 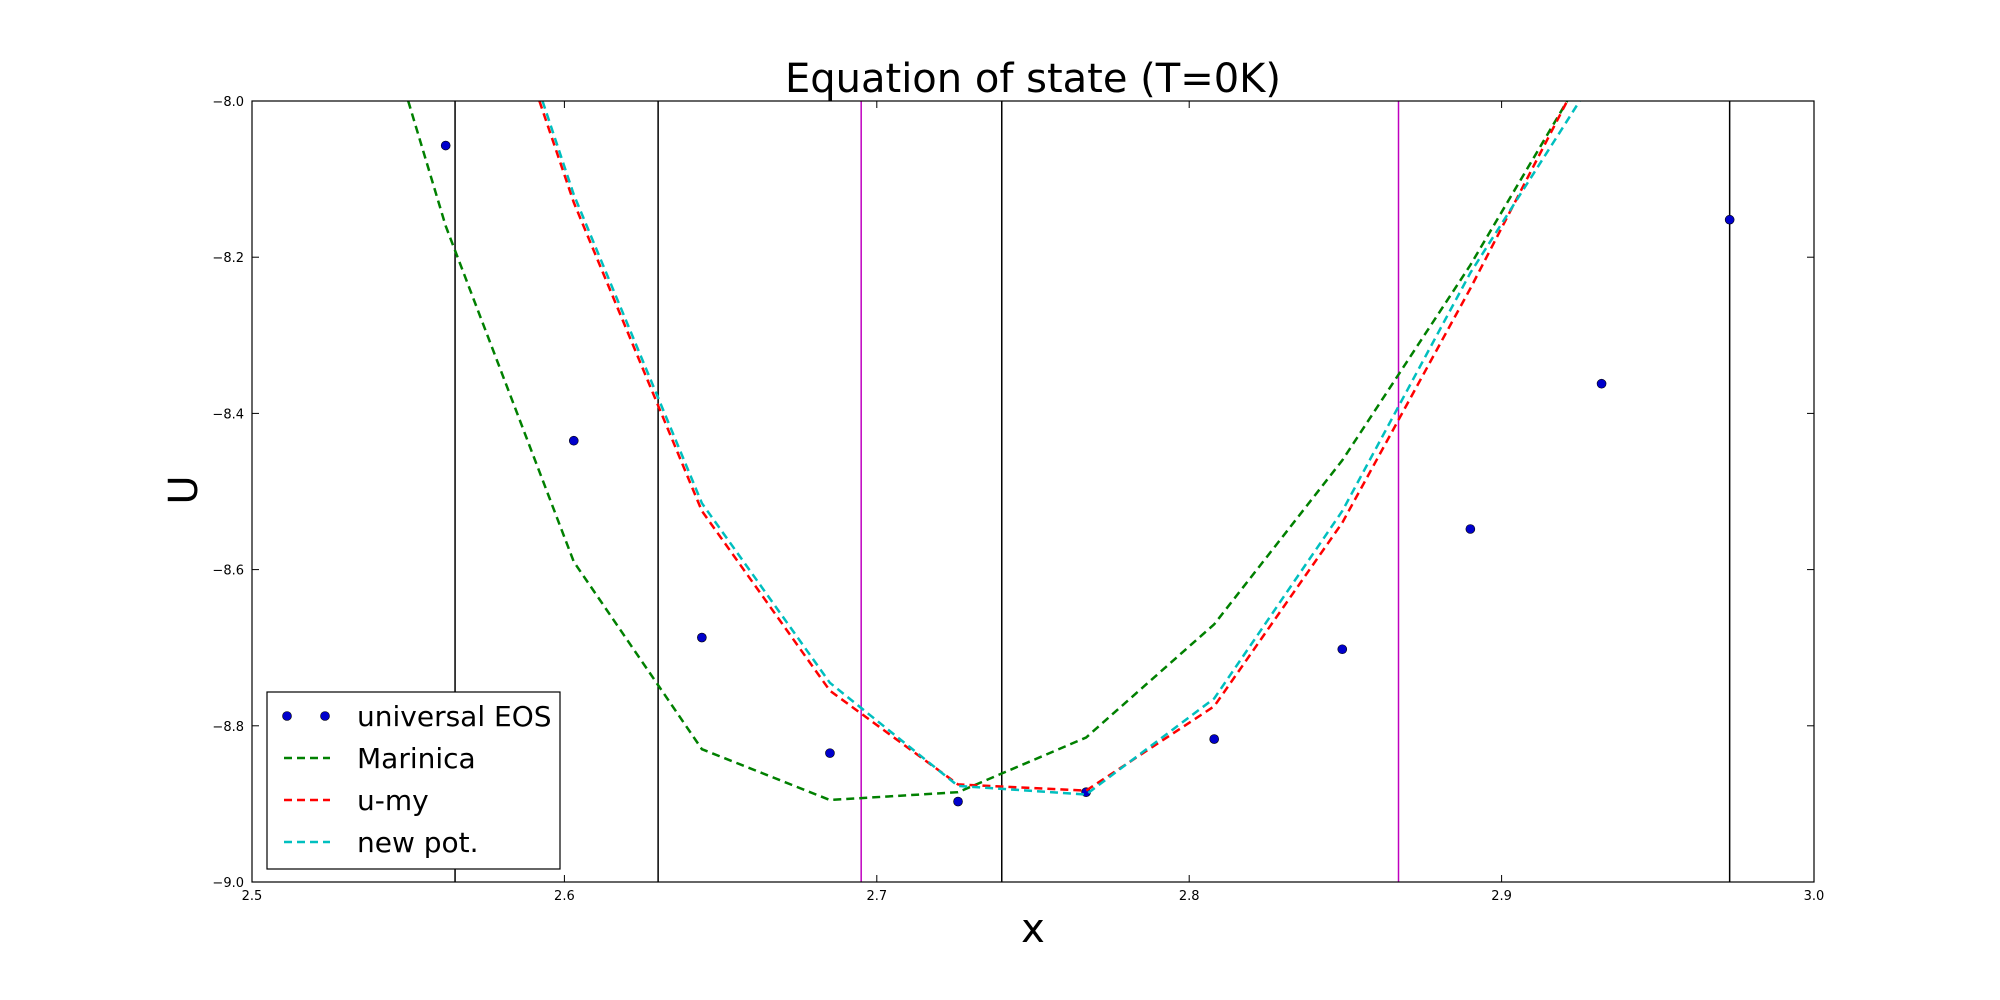 I want to click on legend-label: u-my, so click(x=393, y=800).